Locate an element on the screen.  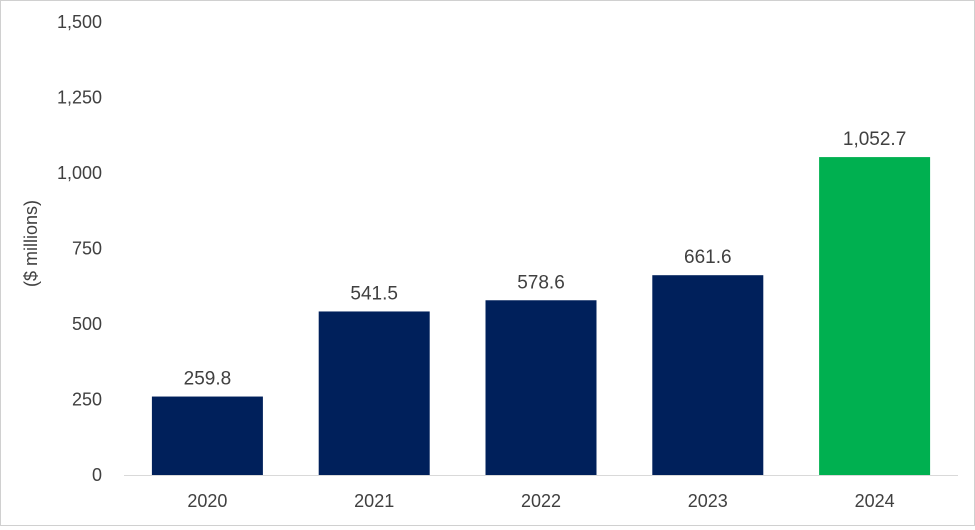
x-tick-label: 2024 is located at coordinates (875, 501).